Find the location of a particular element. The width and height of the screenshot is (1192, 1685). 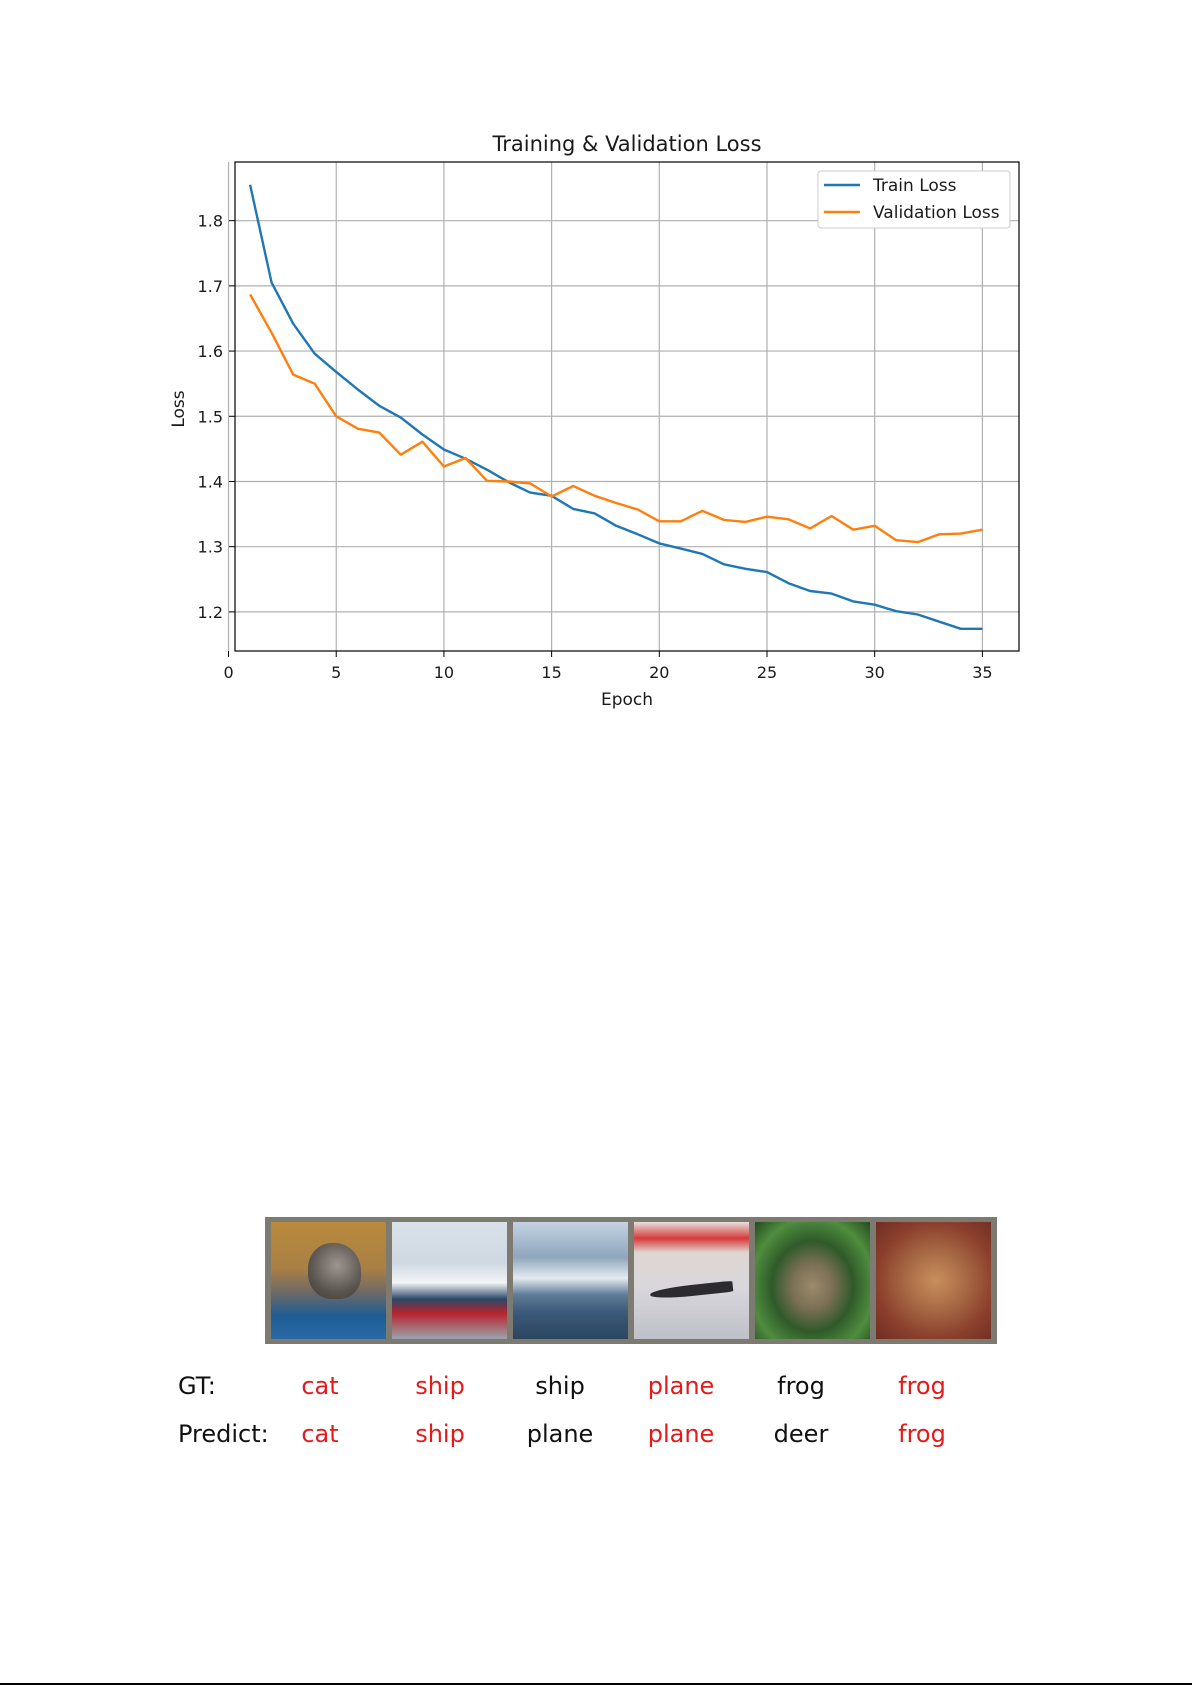

y-tick-label-1-4: 1.4 is located at coordinates (210, 481).